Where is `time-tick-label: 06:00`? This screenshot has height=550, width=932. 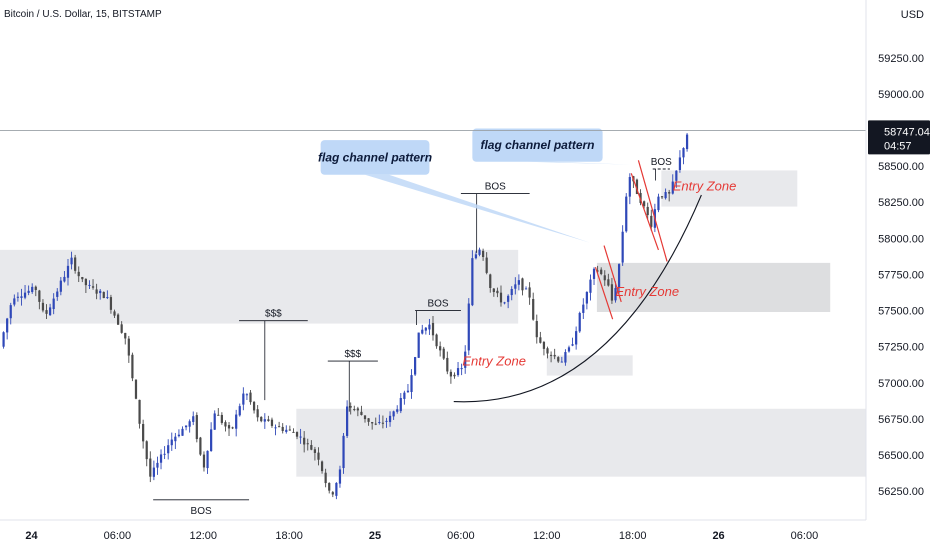 time-tick-label: 06:00 is located at coordinates (118, 536).